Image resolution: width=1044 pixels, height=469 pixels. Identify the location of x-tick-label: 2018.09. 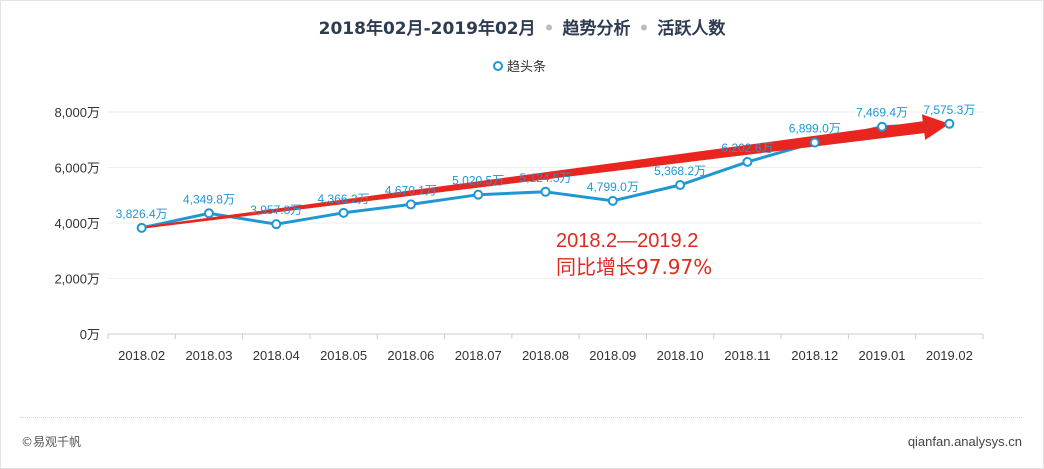
(612, 355).